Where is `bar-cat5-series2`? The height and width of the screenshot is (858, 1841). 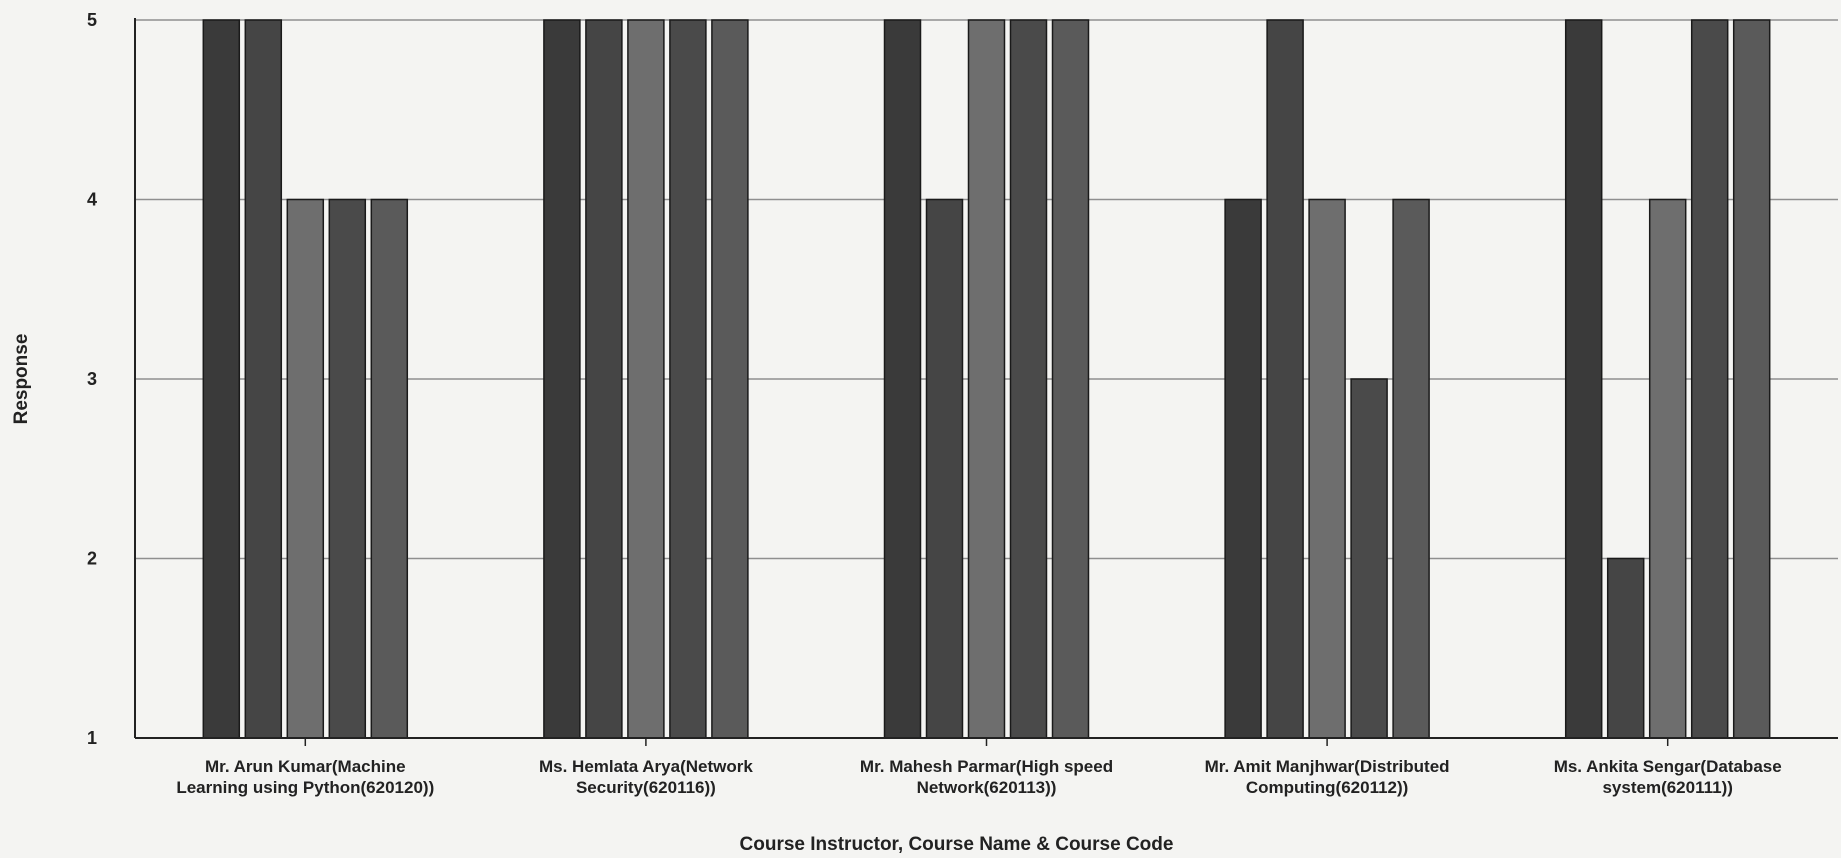 bar-cat5-series2 is located at coordinates (1625, 648).